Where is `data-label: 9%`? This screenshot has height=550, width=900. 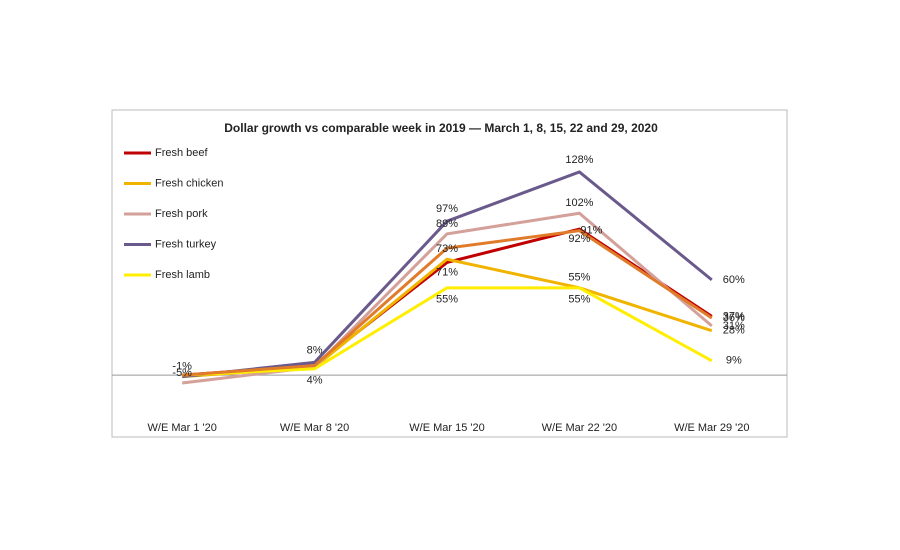 data-label: 9% is located at coordinates (734, 361).